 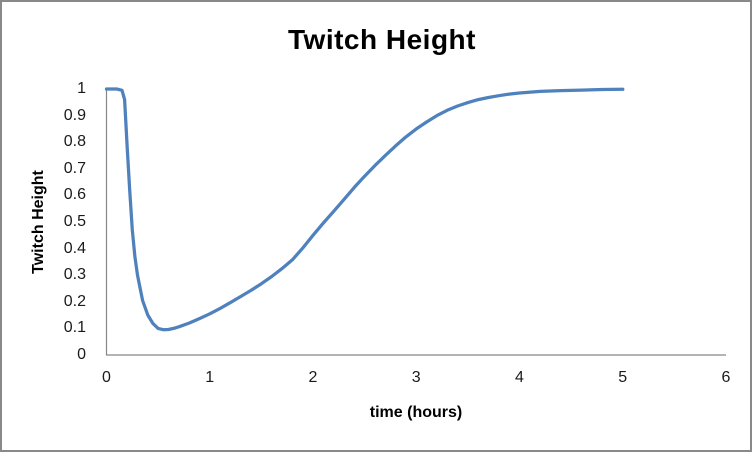 What do you see at coordinates (382, 39) in the screenshot?
I see `chart-title: Twitch Height` at bounding box center [382, 39].